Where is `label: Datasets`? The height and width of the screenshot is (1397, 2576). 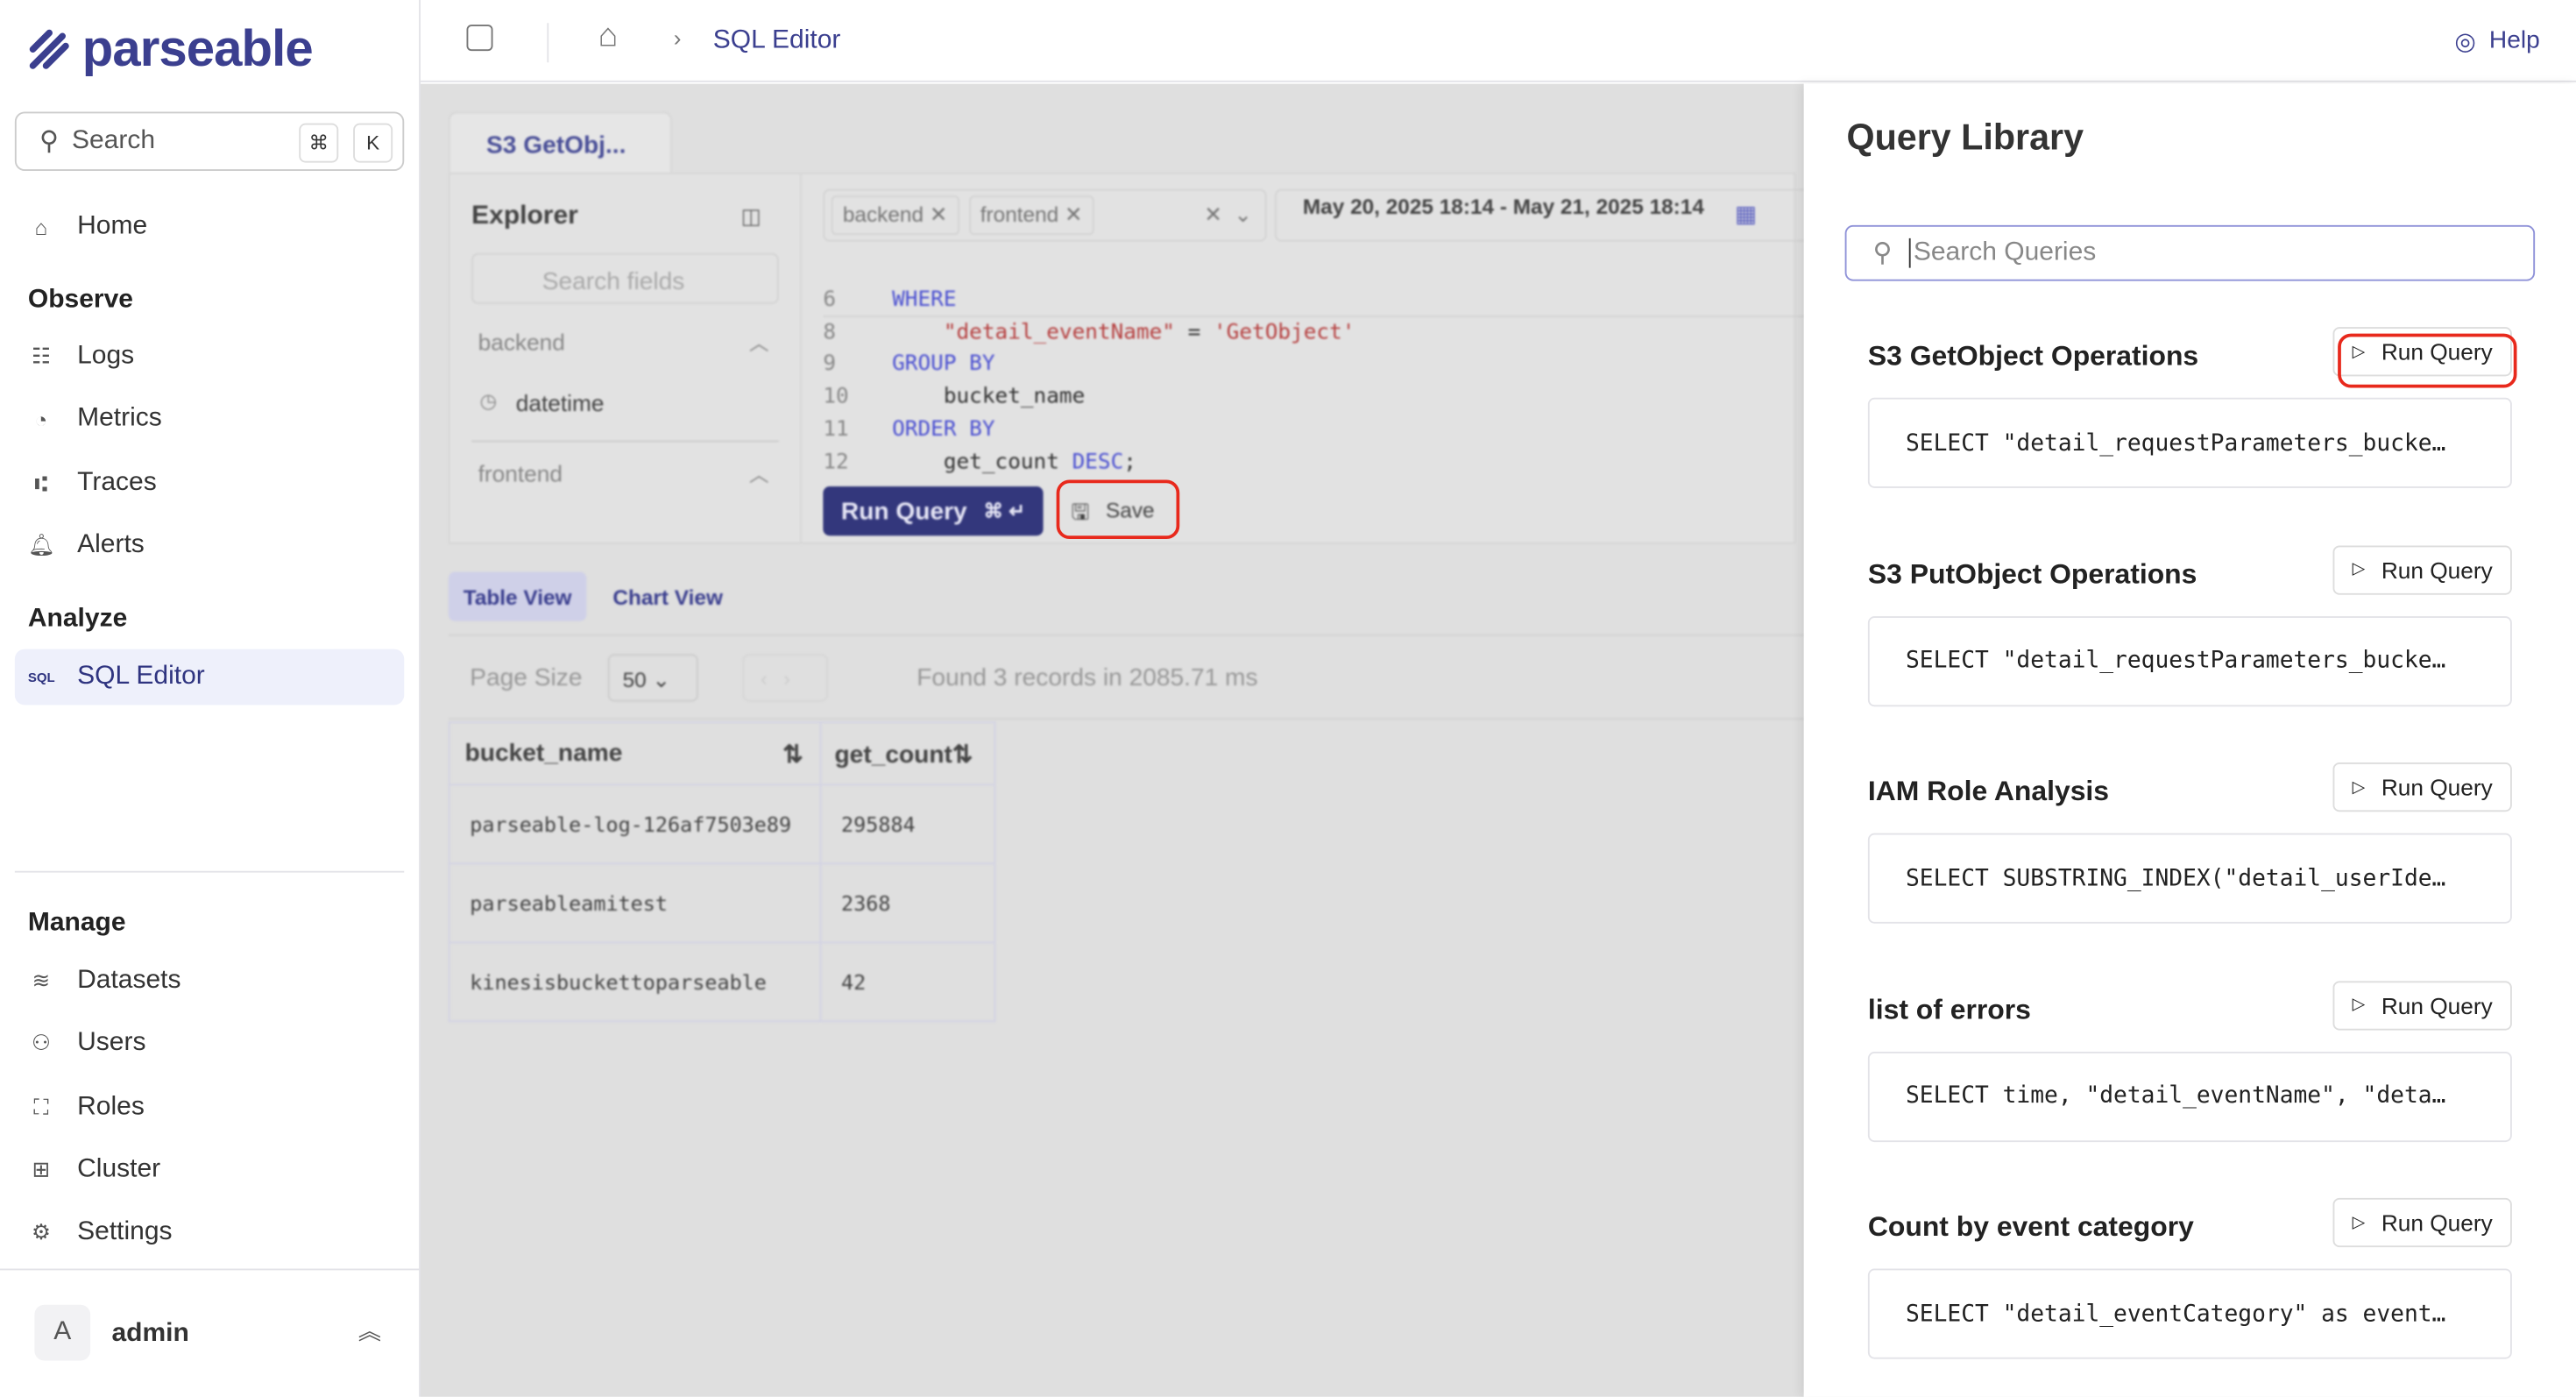
label: Datasets is located at coordinates (129, 980).